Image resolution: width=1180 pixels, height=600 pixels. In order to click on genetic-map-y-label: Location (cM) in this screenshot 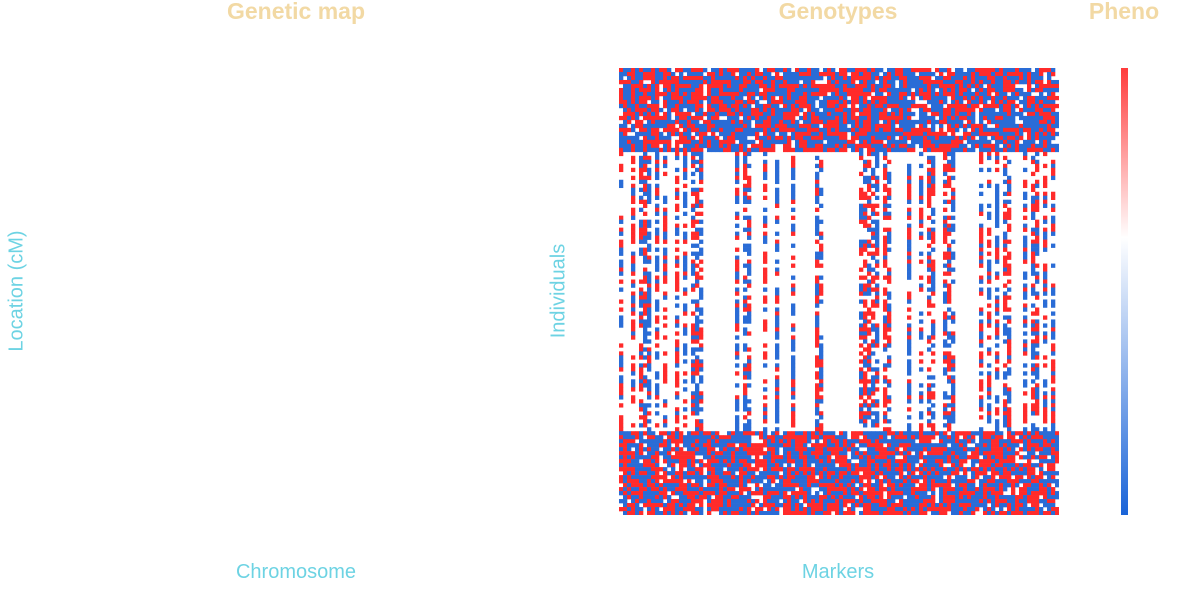, I will do `click(16, 291)`.